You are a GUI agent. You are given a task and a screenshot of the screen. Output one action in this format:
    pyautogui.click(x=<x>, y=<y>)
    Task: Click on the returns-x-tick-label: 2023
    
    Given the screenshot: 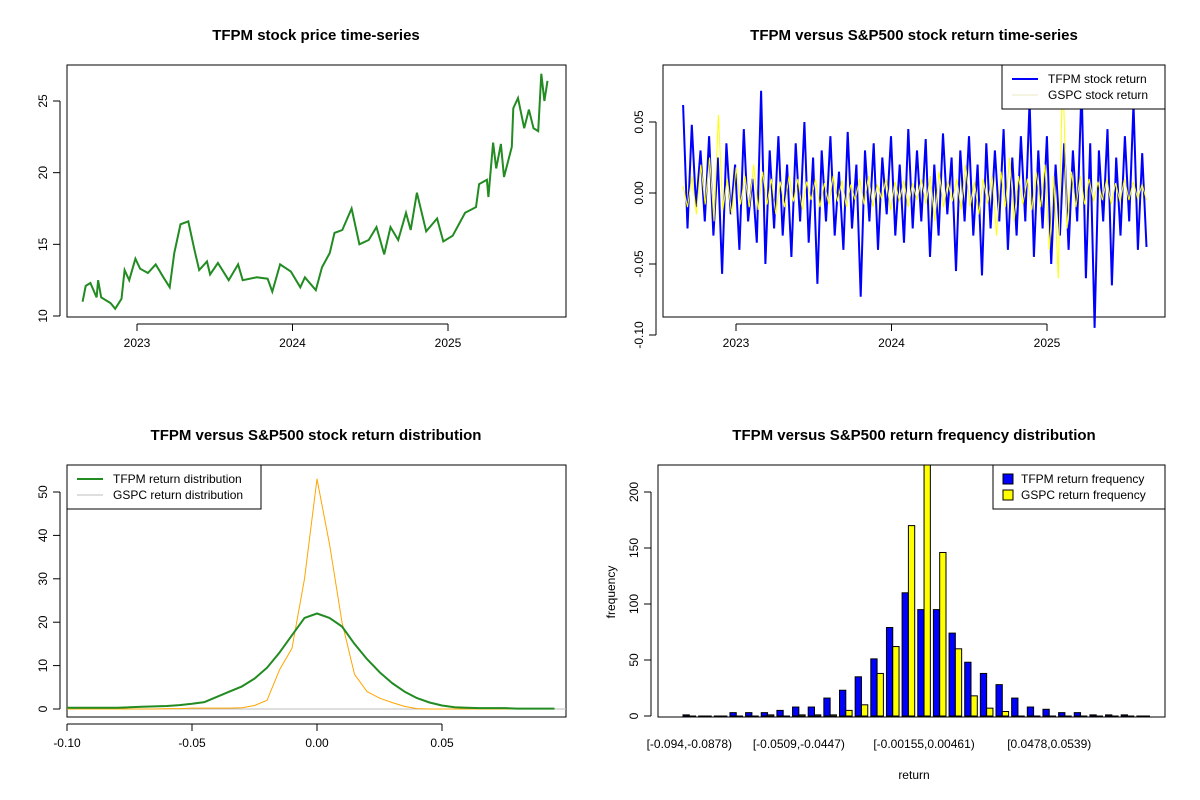 What is the action you would take?
    pyautogui.click(x=736, y=343)
    